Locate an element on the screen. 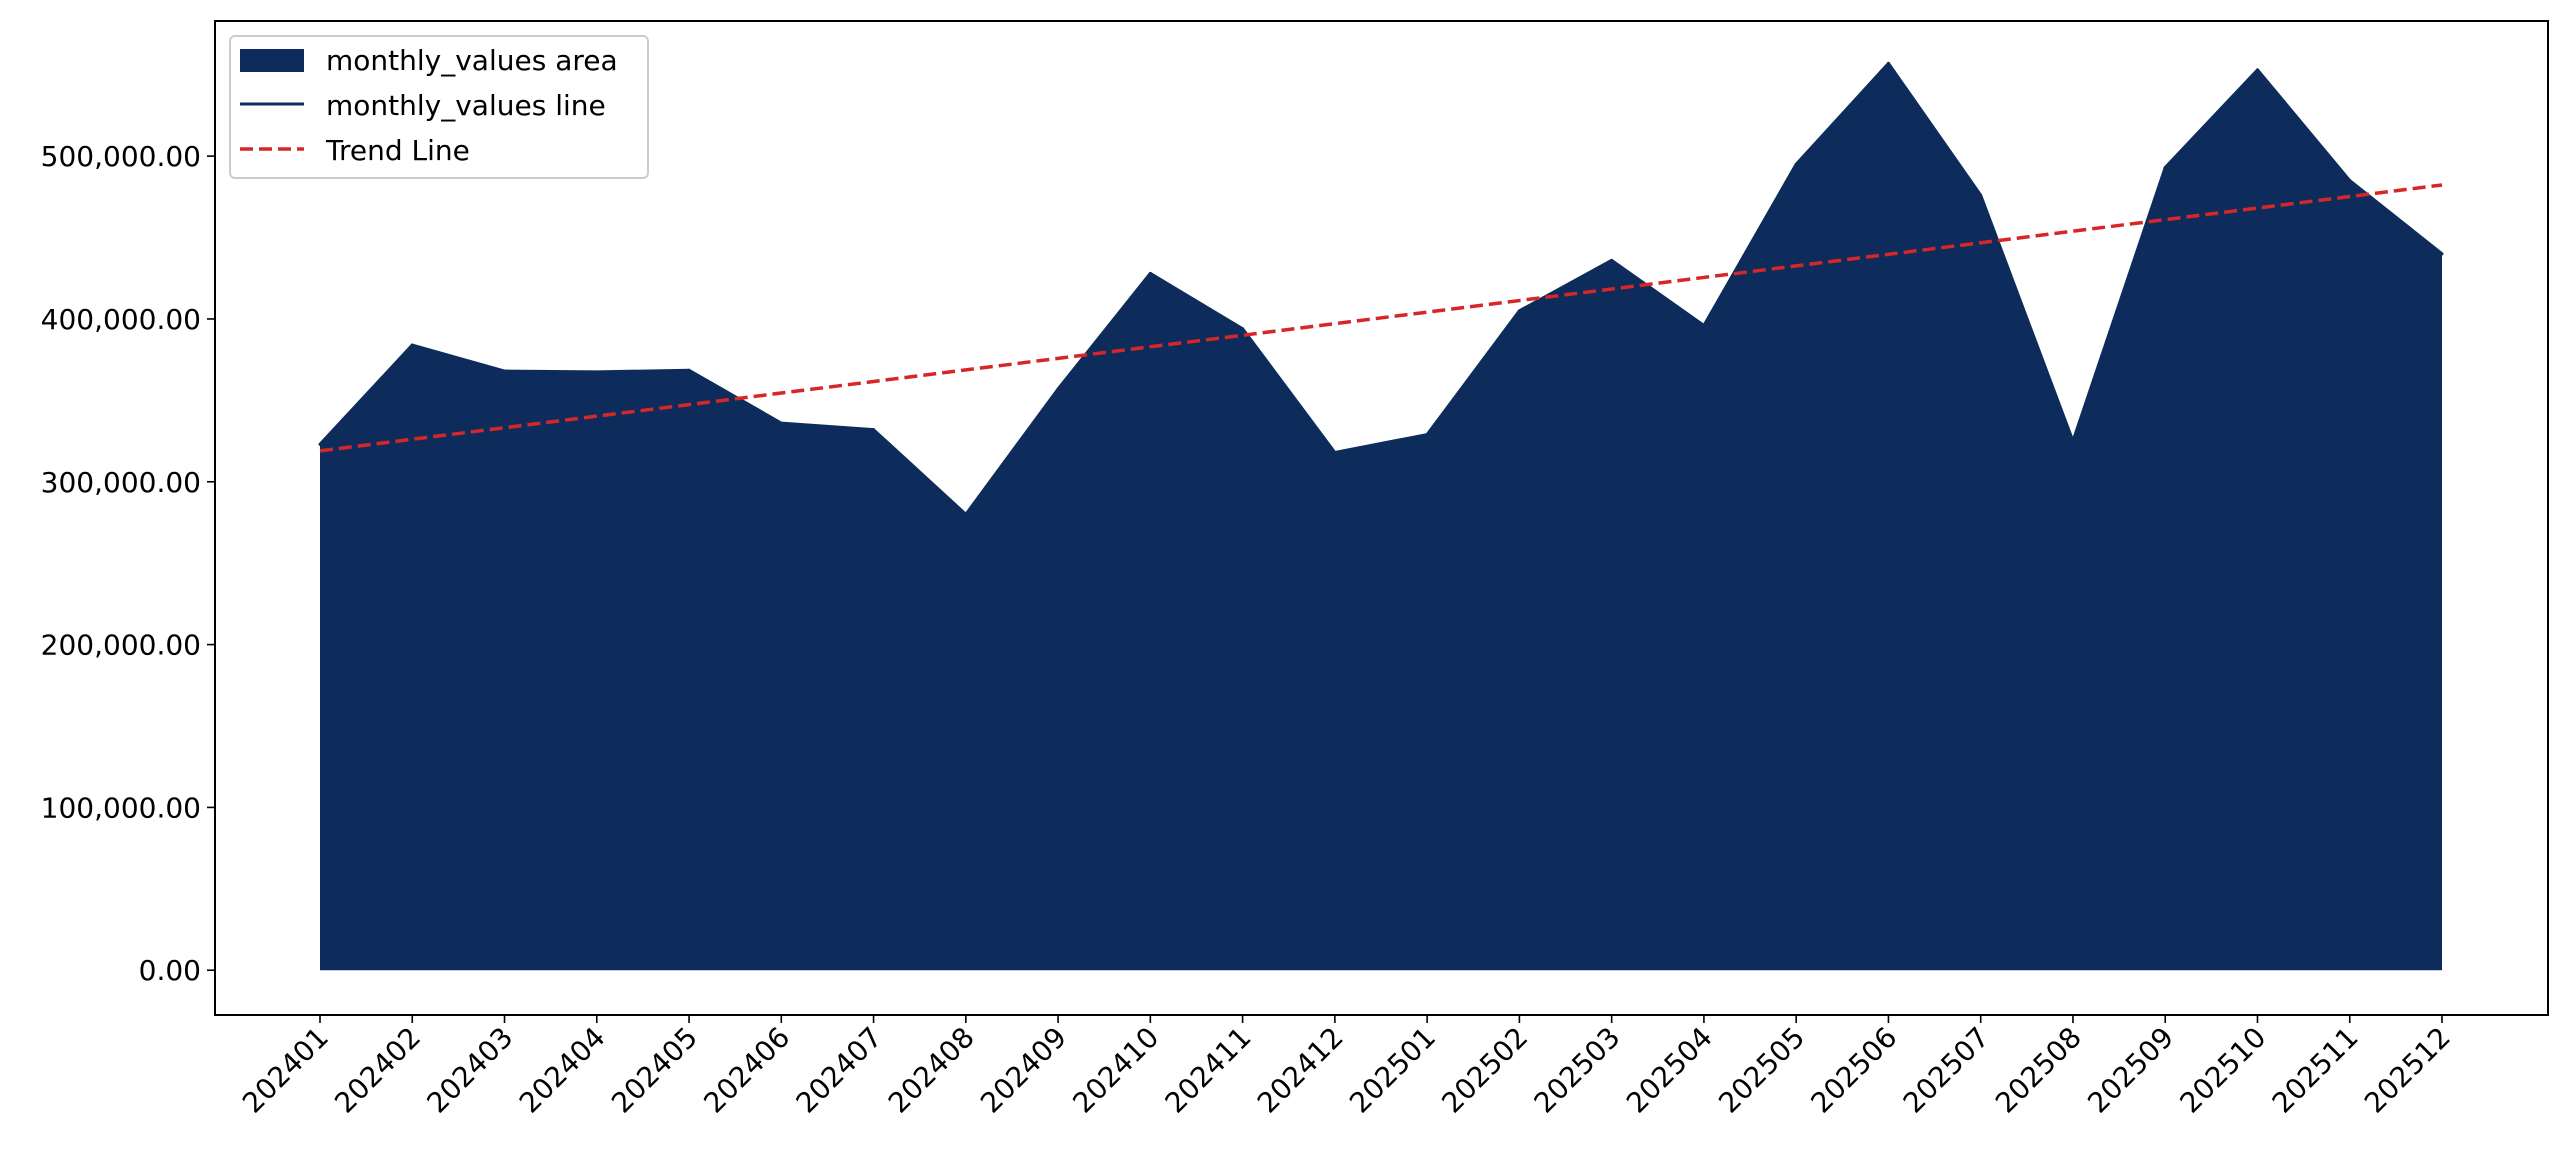 This screenshot has width=2568, height=1158. legend-box is located at coordinates (439, 107).